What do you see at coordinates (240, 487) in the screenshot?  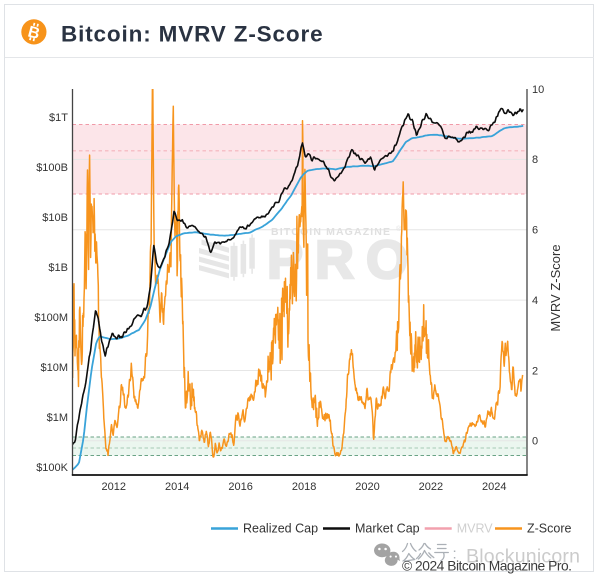 I see `svg-text: 2016` at bounding box center [240, 487].